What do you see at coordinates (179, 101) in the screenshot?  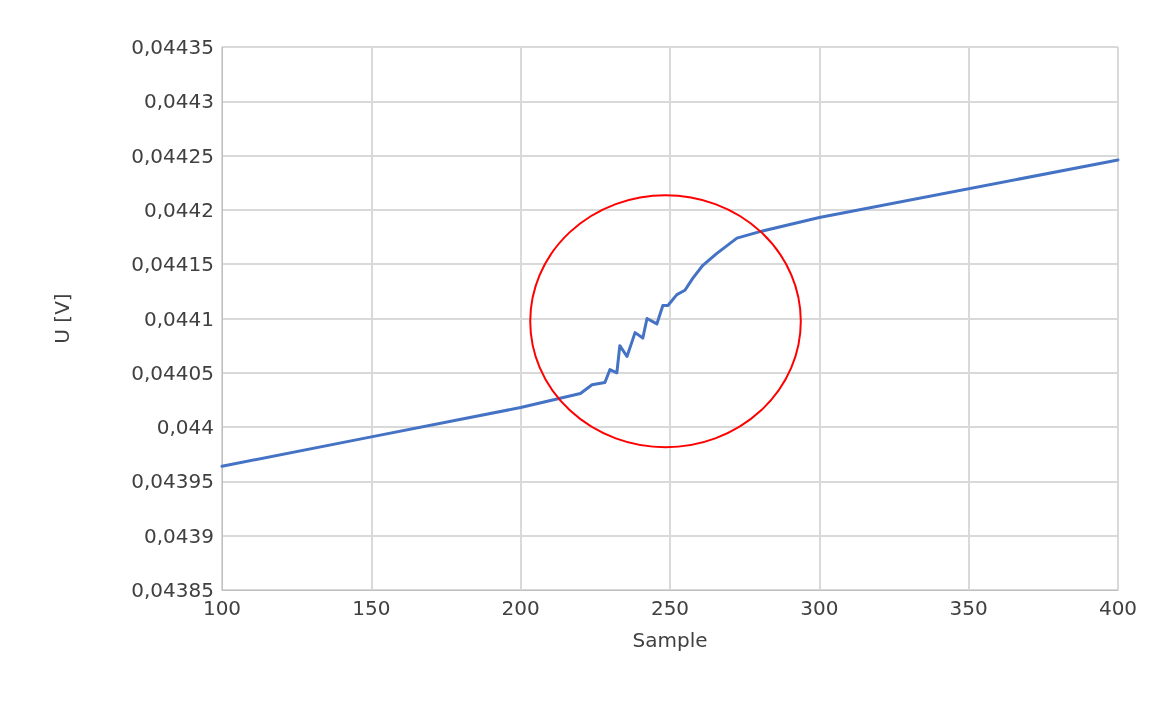 I see `y-tick-label: 0,0443` at bounding box center [179, 101].